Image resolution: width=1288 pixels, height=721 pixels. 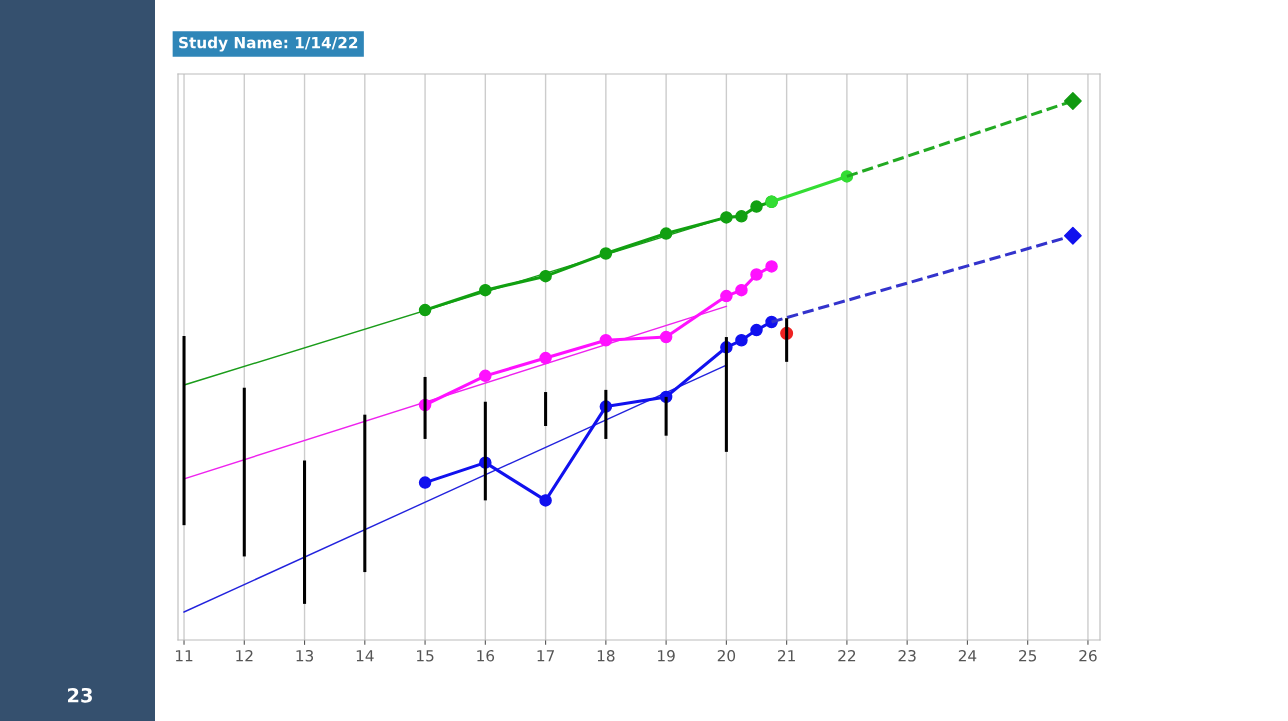 What do you see at coordinates (80, 695) in the screenshot?
I see `text: 23` at bounding box center [80, 695].